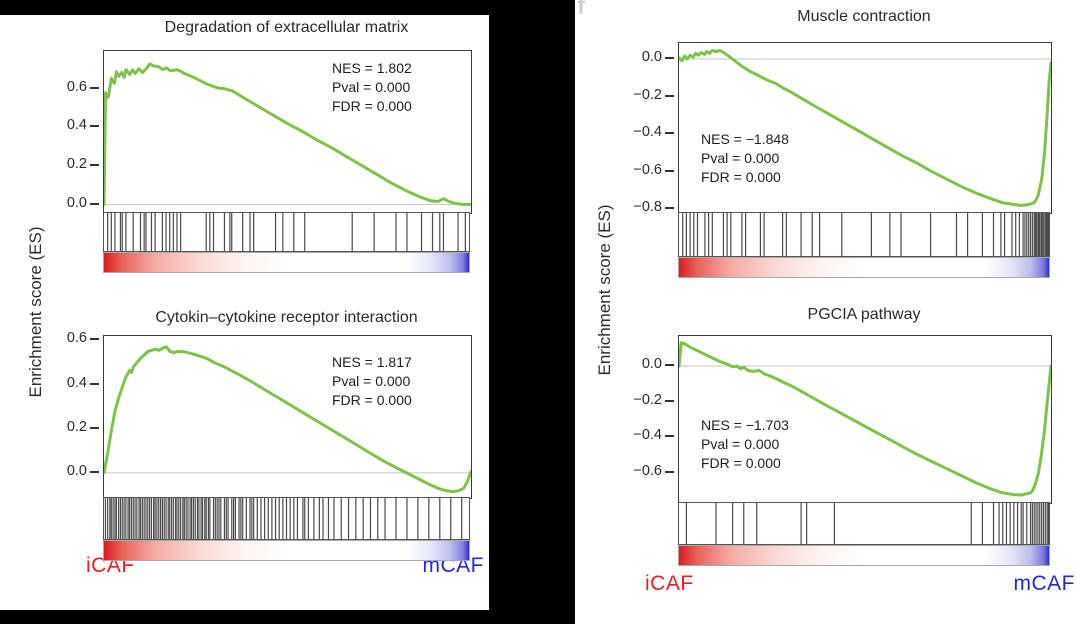 The height and width of the screenshot is (624, 1080). I want to click on stat-nes: NES = −1.848, so click(745, 139).